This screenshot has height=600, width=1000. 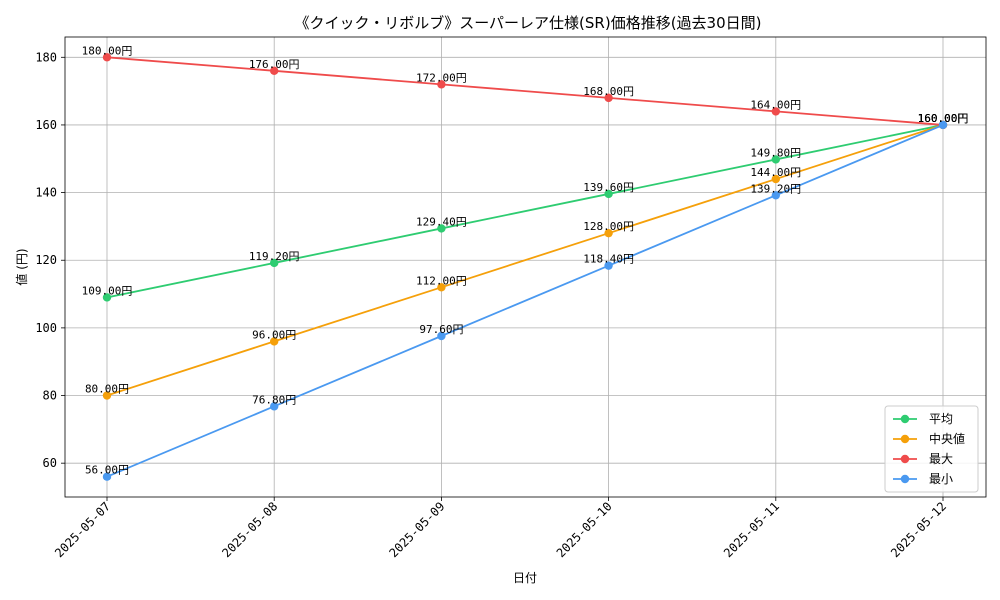 I want to click on data-label: 128.00円, so click(x=608, y=226).